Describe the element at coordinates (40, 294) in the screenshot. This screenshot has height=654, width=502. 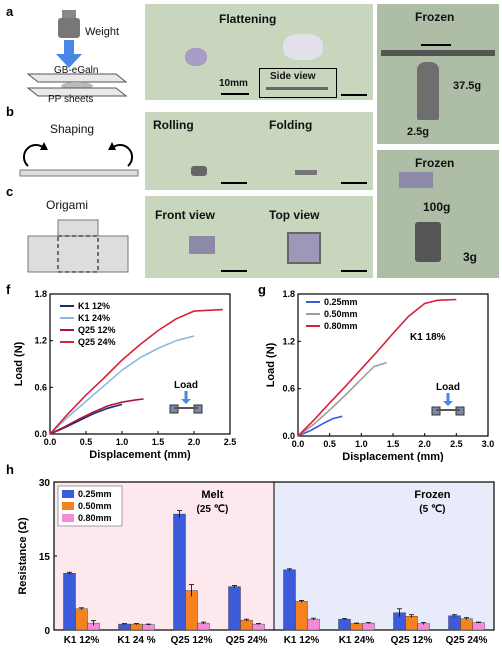
I see `f-ytick-label: 1.8` at that location.